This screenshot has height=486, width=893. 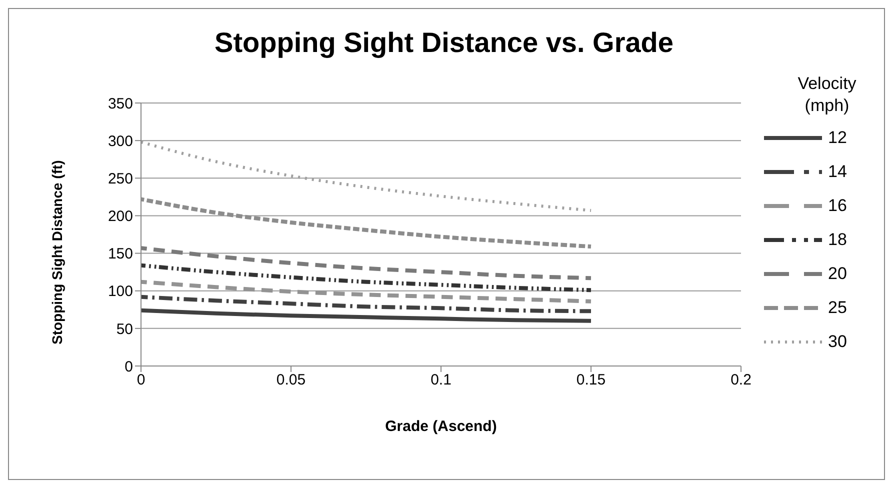 I want to click on x-tick-label: 0, so click(x=141, y=380).